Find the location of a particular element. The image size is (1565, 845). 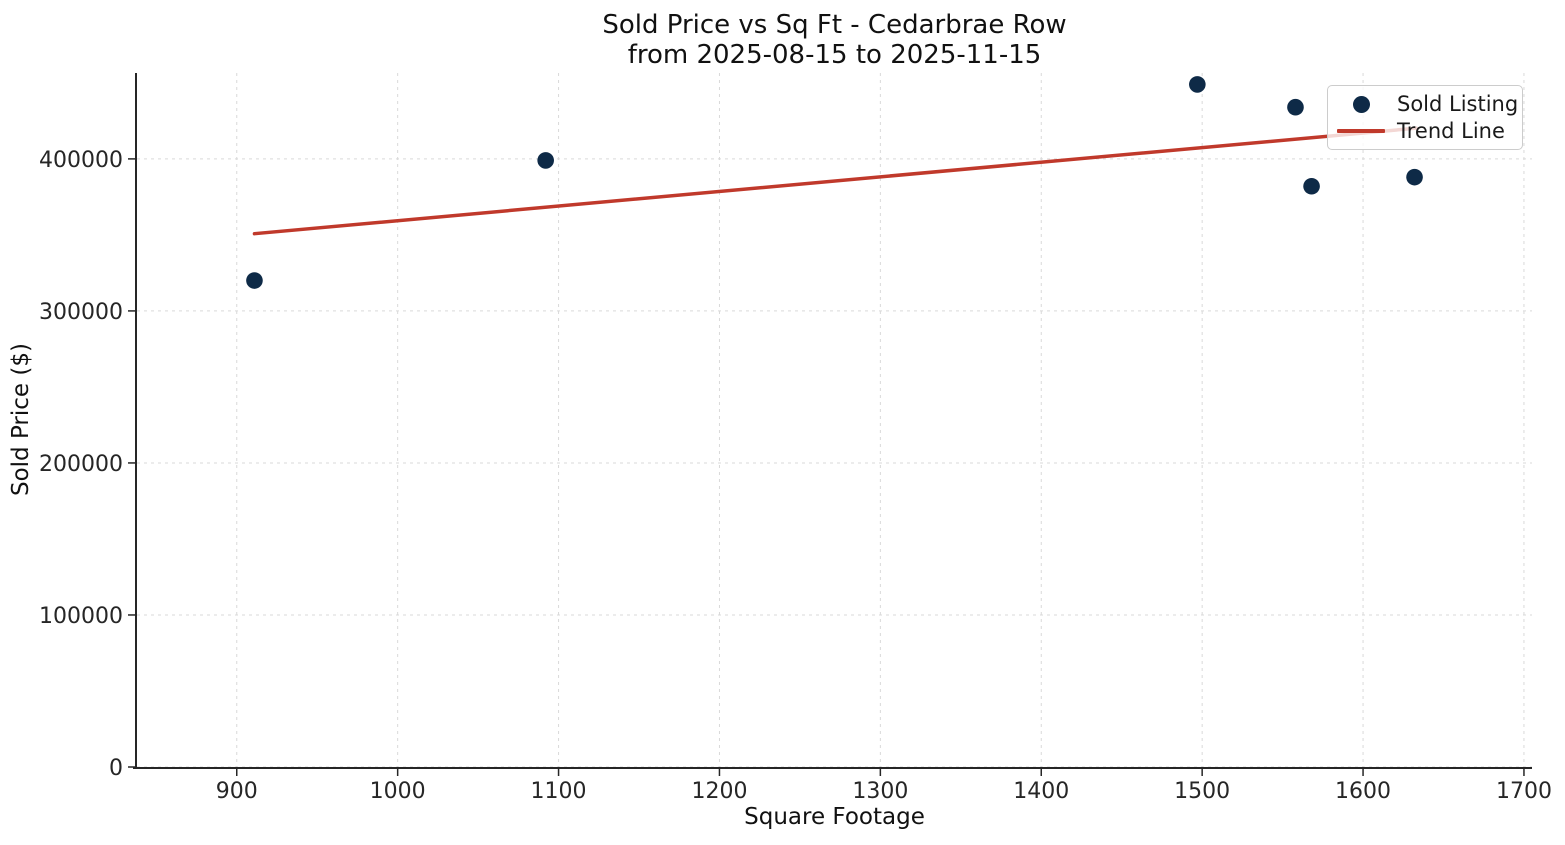

x-tick-label: 1400 is located at coordinates (1041, 791).